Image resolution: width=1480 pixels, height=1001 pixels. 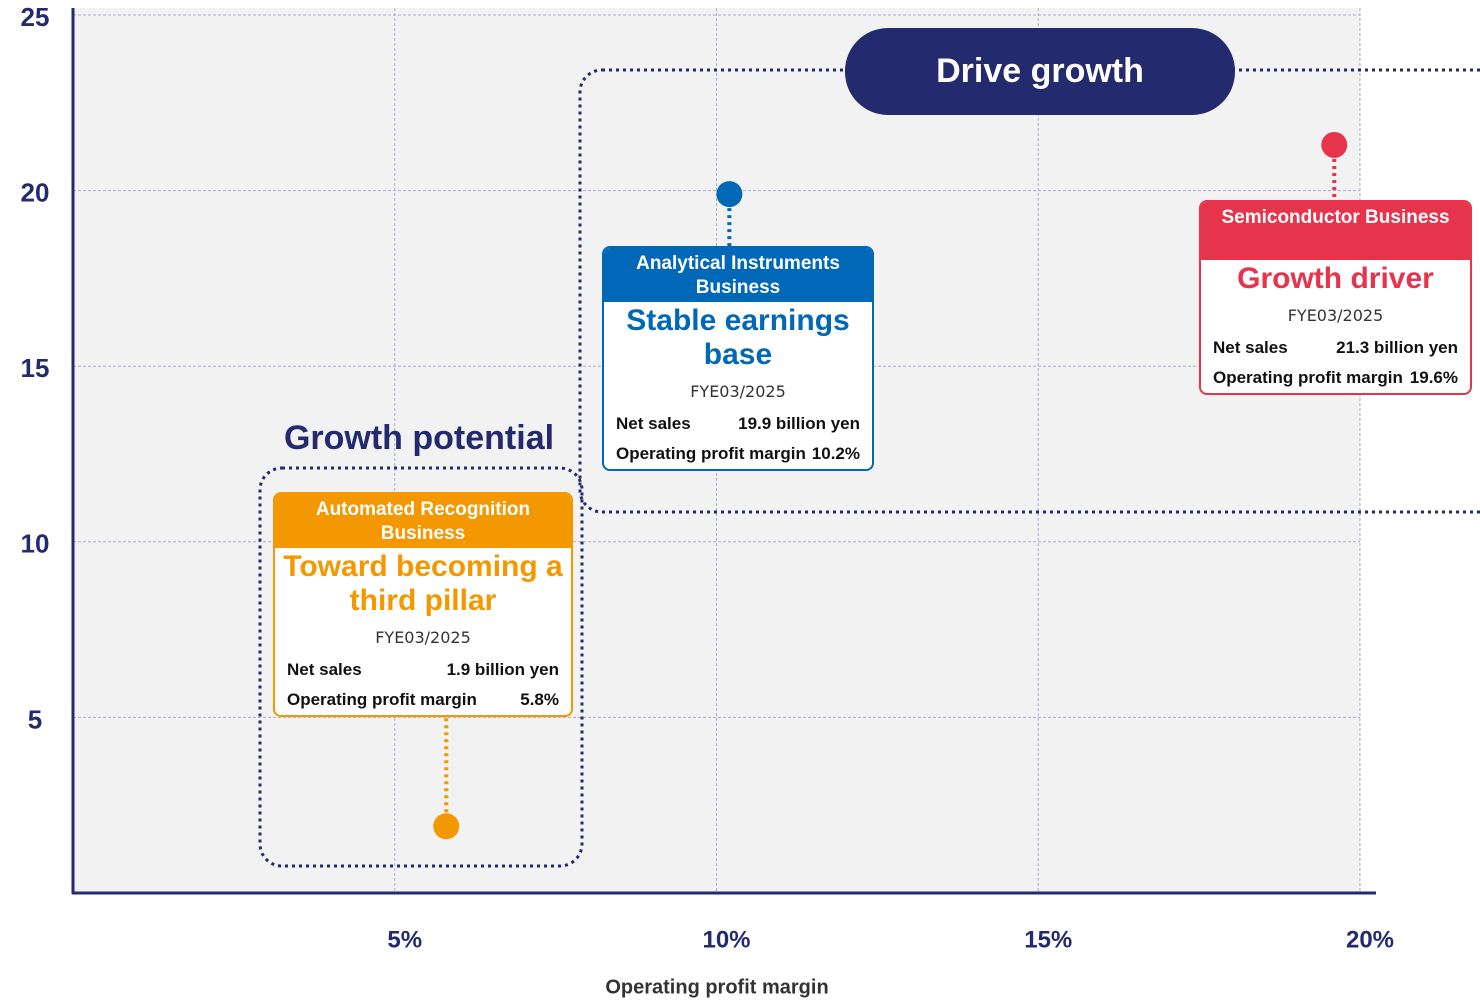 I want to click on row: Operating profit margin 19.6%, so click(x=1335, y=378).